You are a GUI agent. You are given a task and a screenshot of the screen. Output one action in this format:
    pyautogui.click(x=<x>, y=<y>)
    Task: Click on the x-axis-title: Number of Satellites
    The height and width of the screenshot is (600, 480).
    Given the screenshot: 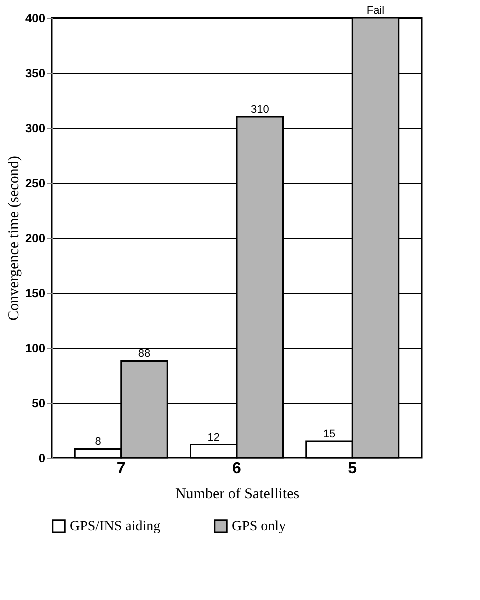 What is the action you would take?
    pyautogui.click(x=237, y=494)
    